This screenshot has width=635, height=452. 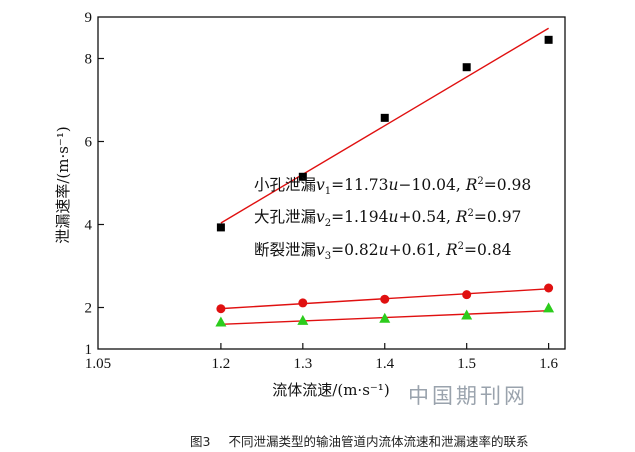 I want to click on equation-fracture: 断裂泄漏v3=0.82u+0.61, R2=0.84, so click(x=383, y=251).